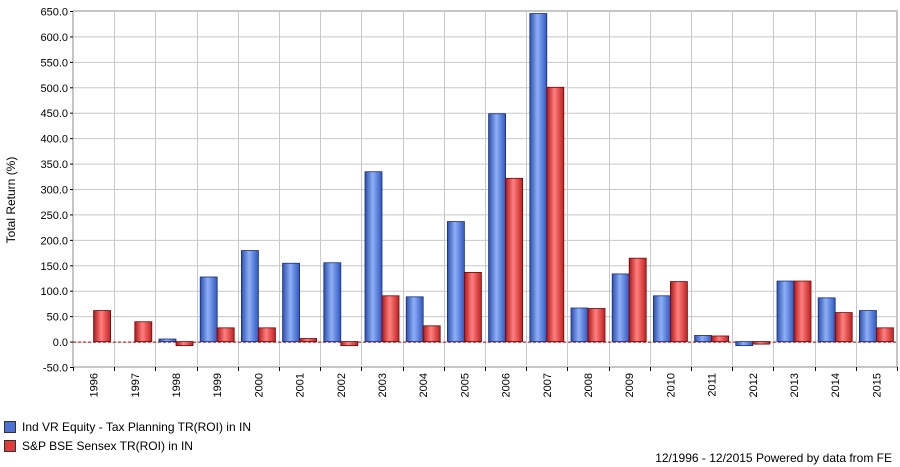 Image resolution: width=900 pixels, height=467 pixels. Describe the element at coordinates (383, 385) in the screenshot. I see `x-tick-label: 2003` at that location.